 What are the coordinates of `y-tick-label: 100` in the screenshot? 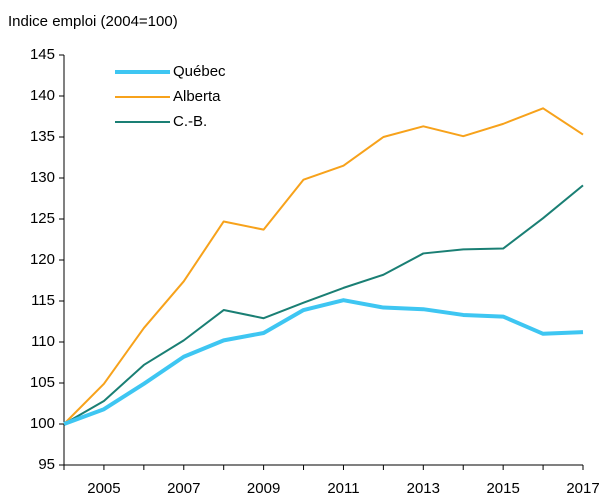 It's located at (42, 423).